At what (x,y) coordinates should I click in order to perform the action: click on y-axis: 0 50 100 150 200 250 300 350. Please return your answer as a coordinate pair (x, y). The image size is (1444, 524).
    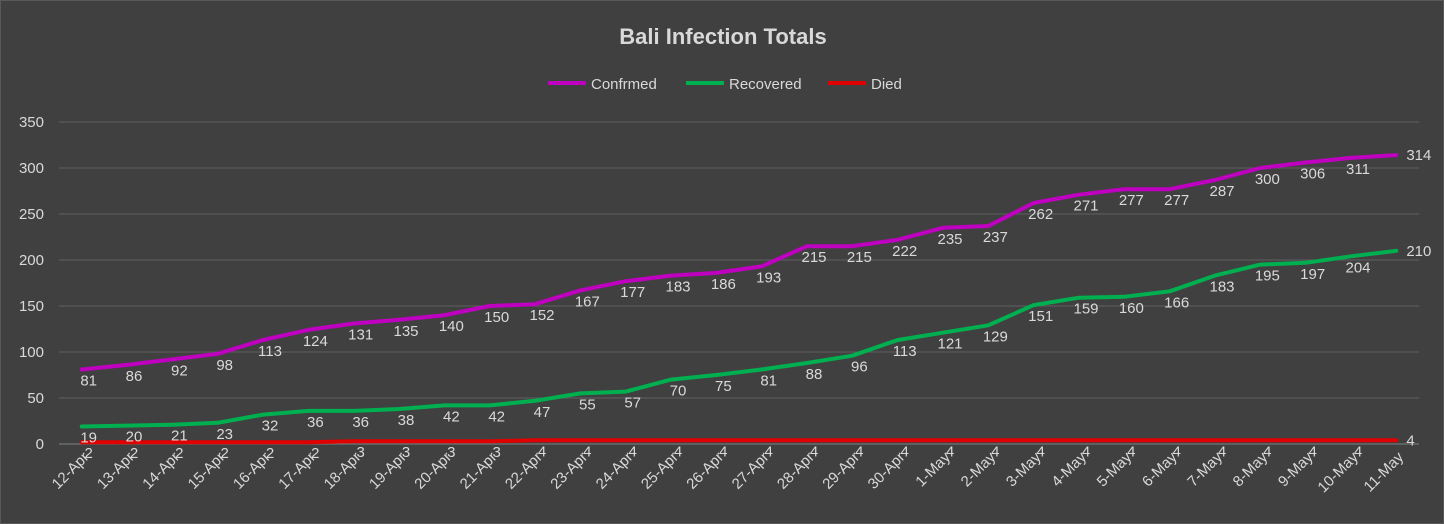
    Looking at the image, I should click on (31, 283).